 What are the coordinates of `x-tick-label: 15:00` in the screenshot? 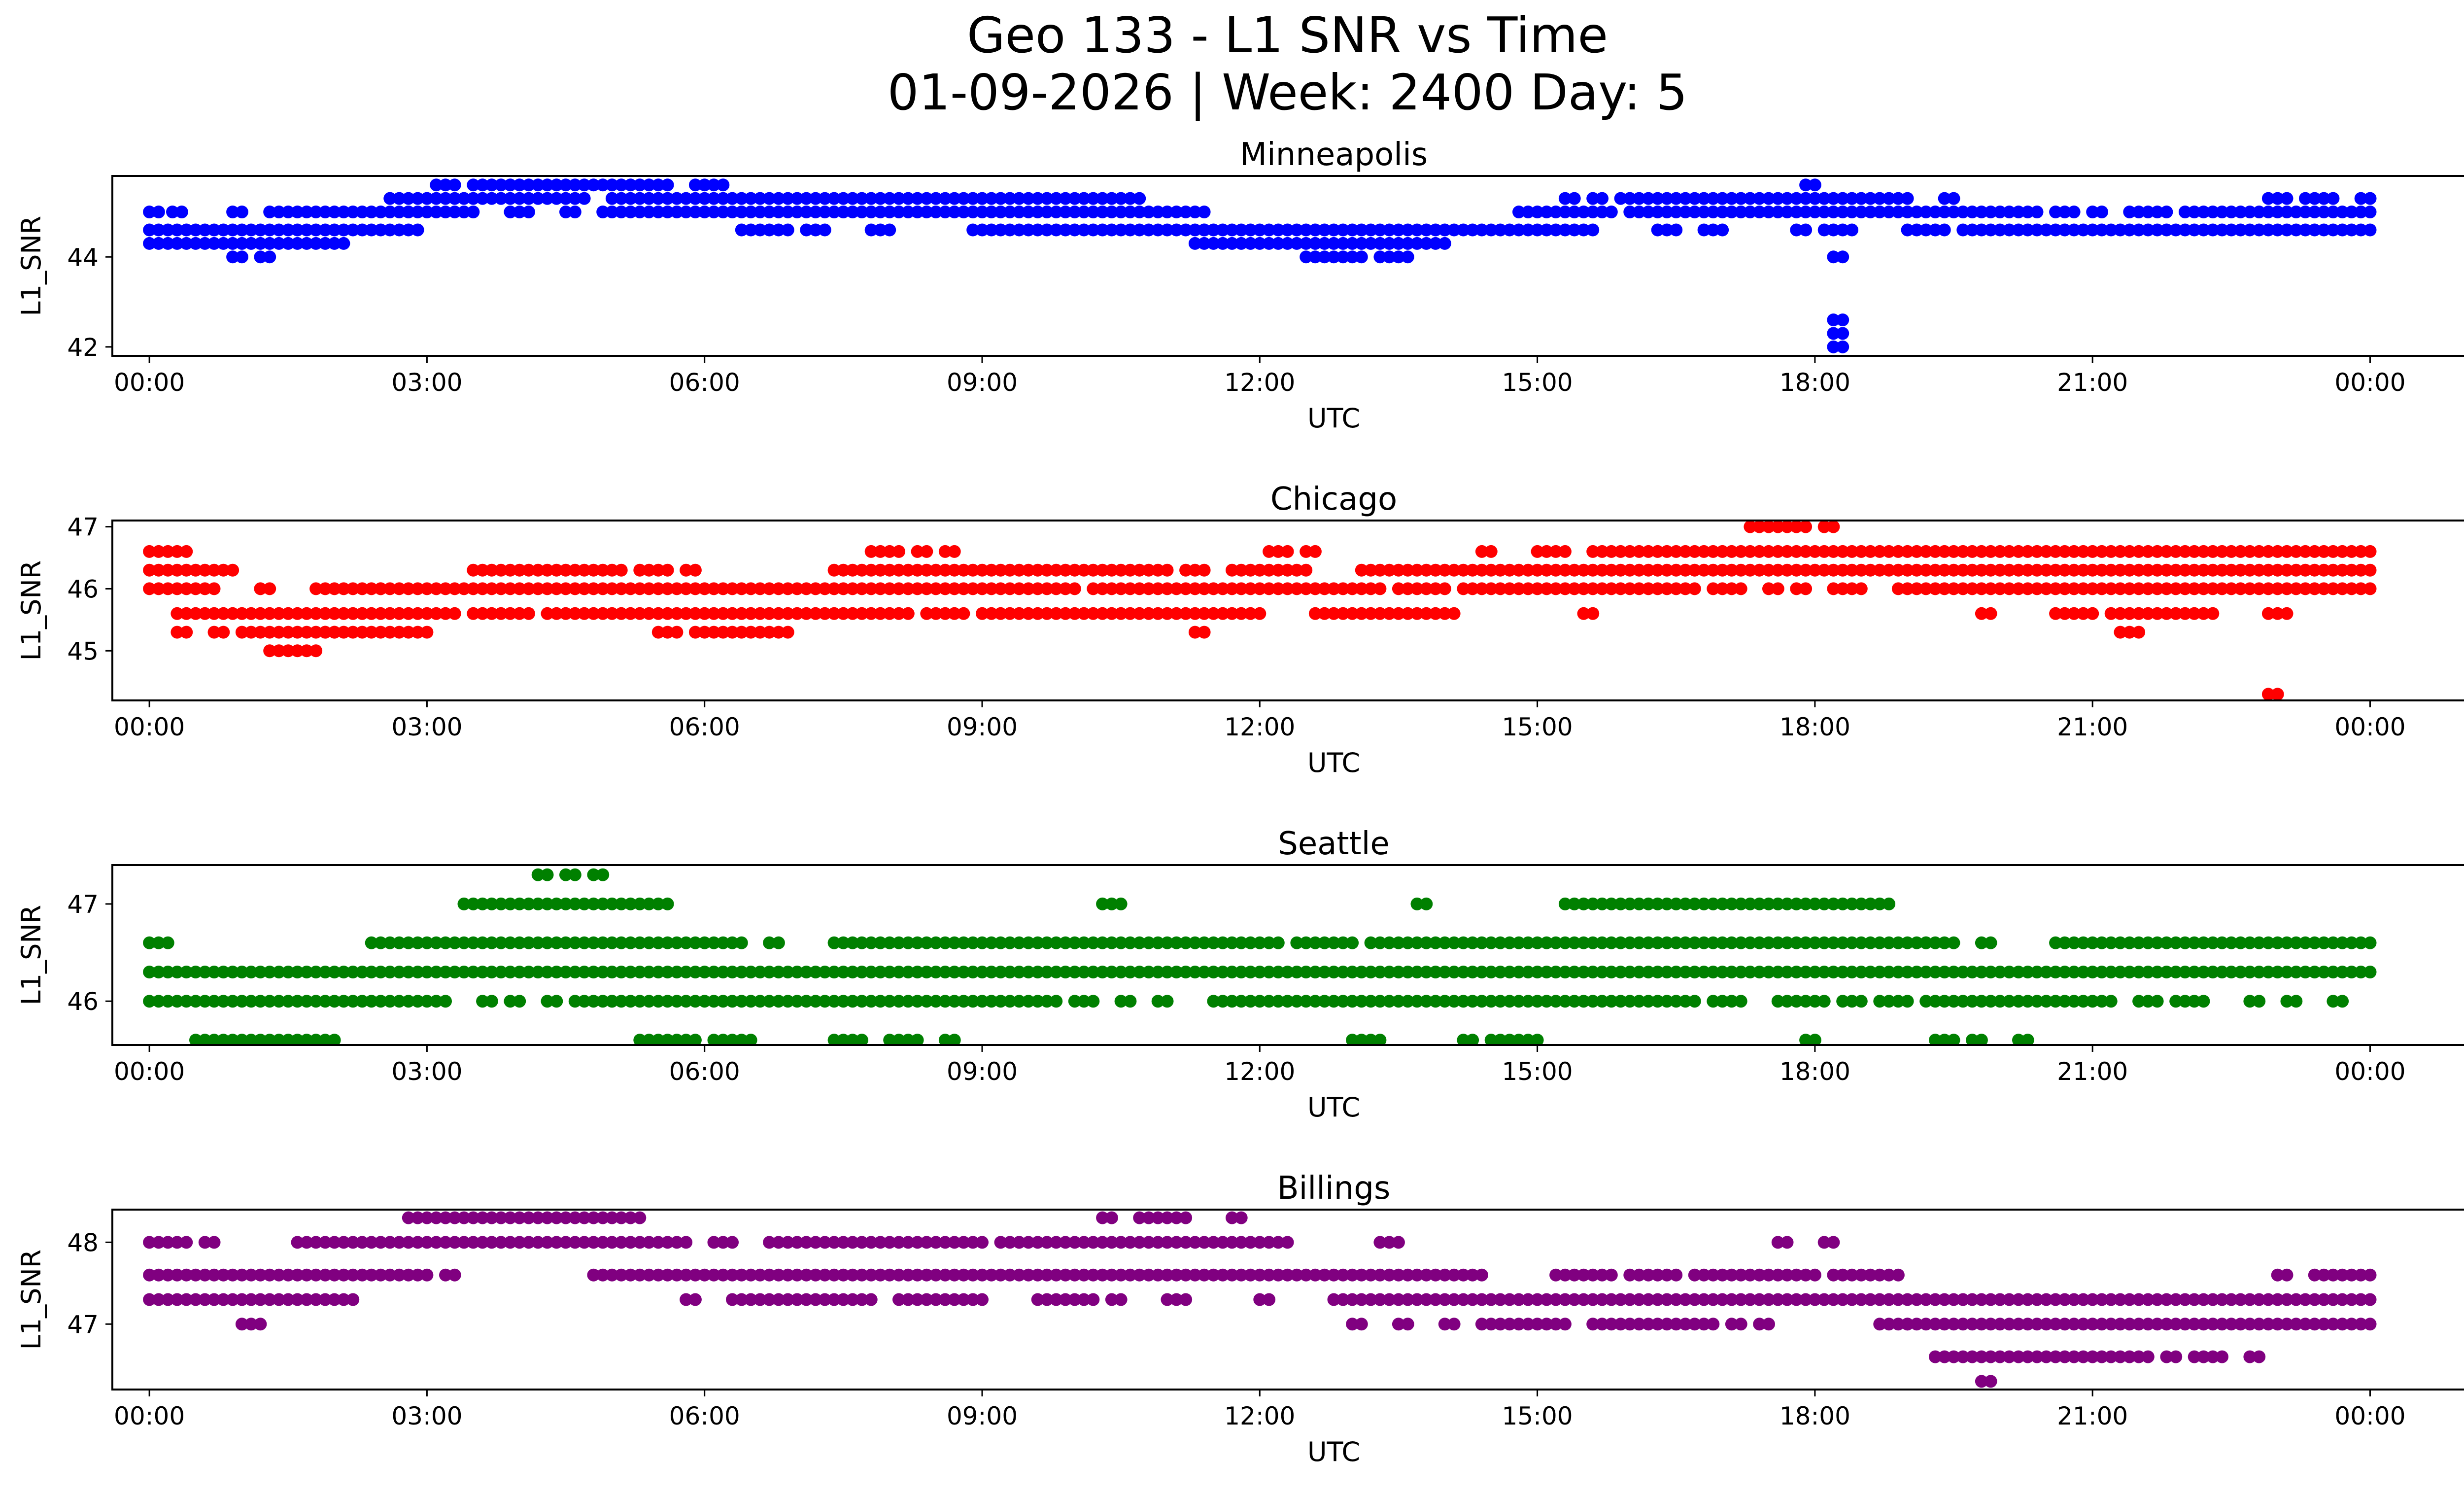 It's located at (1537, 727).